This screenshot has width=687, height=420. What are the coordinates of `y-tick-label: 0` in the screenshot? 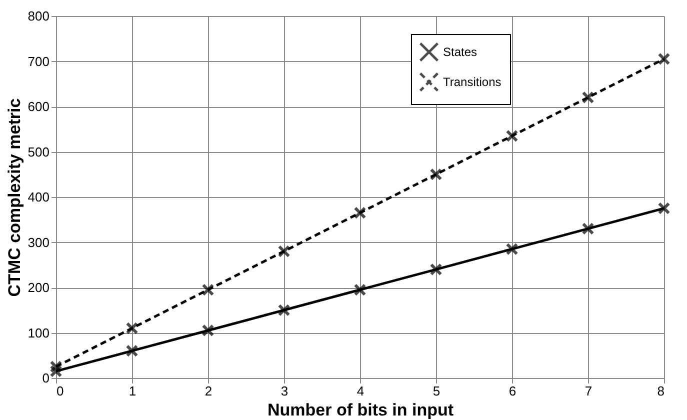 It's located at (46, 378).